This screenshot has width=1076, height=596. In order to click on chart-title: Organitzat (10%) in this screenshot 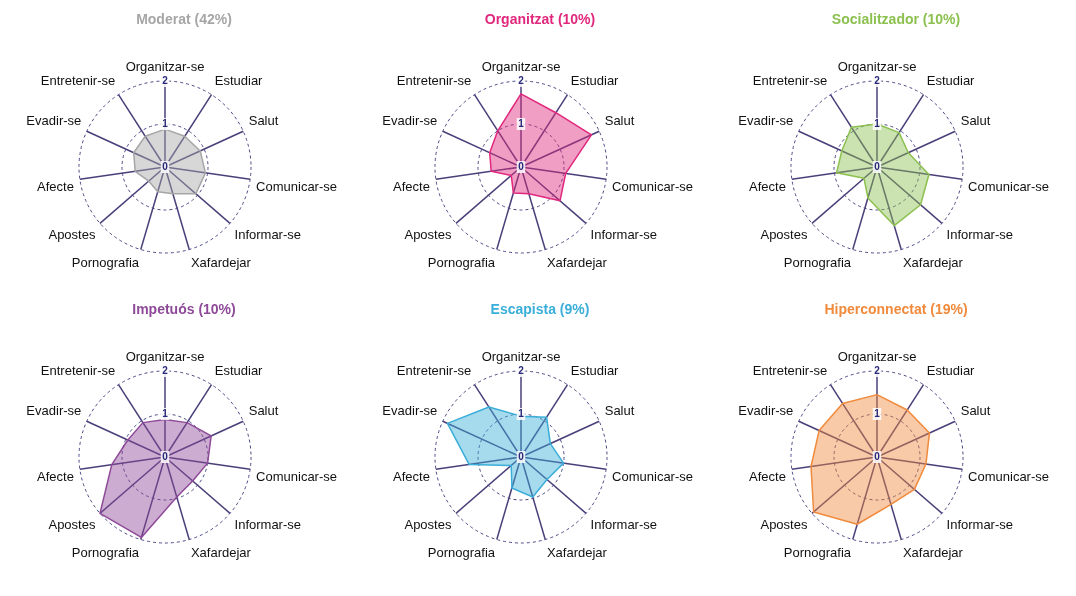, I will do `click(540, 19)`.